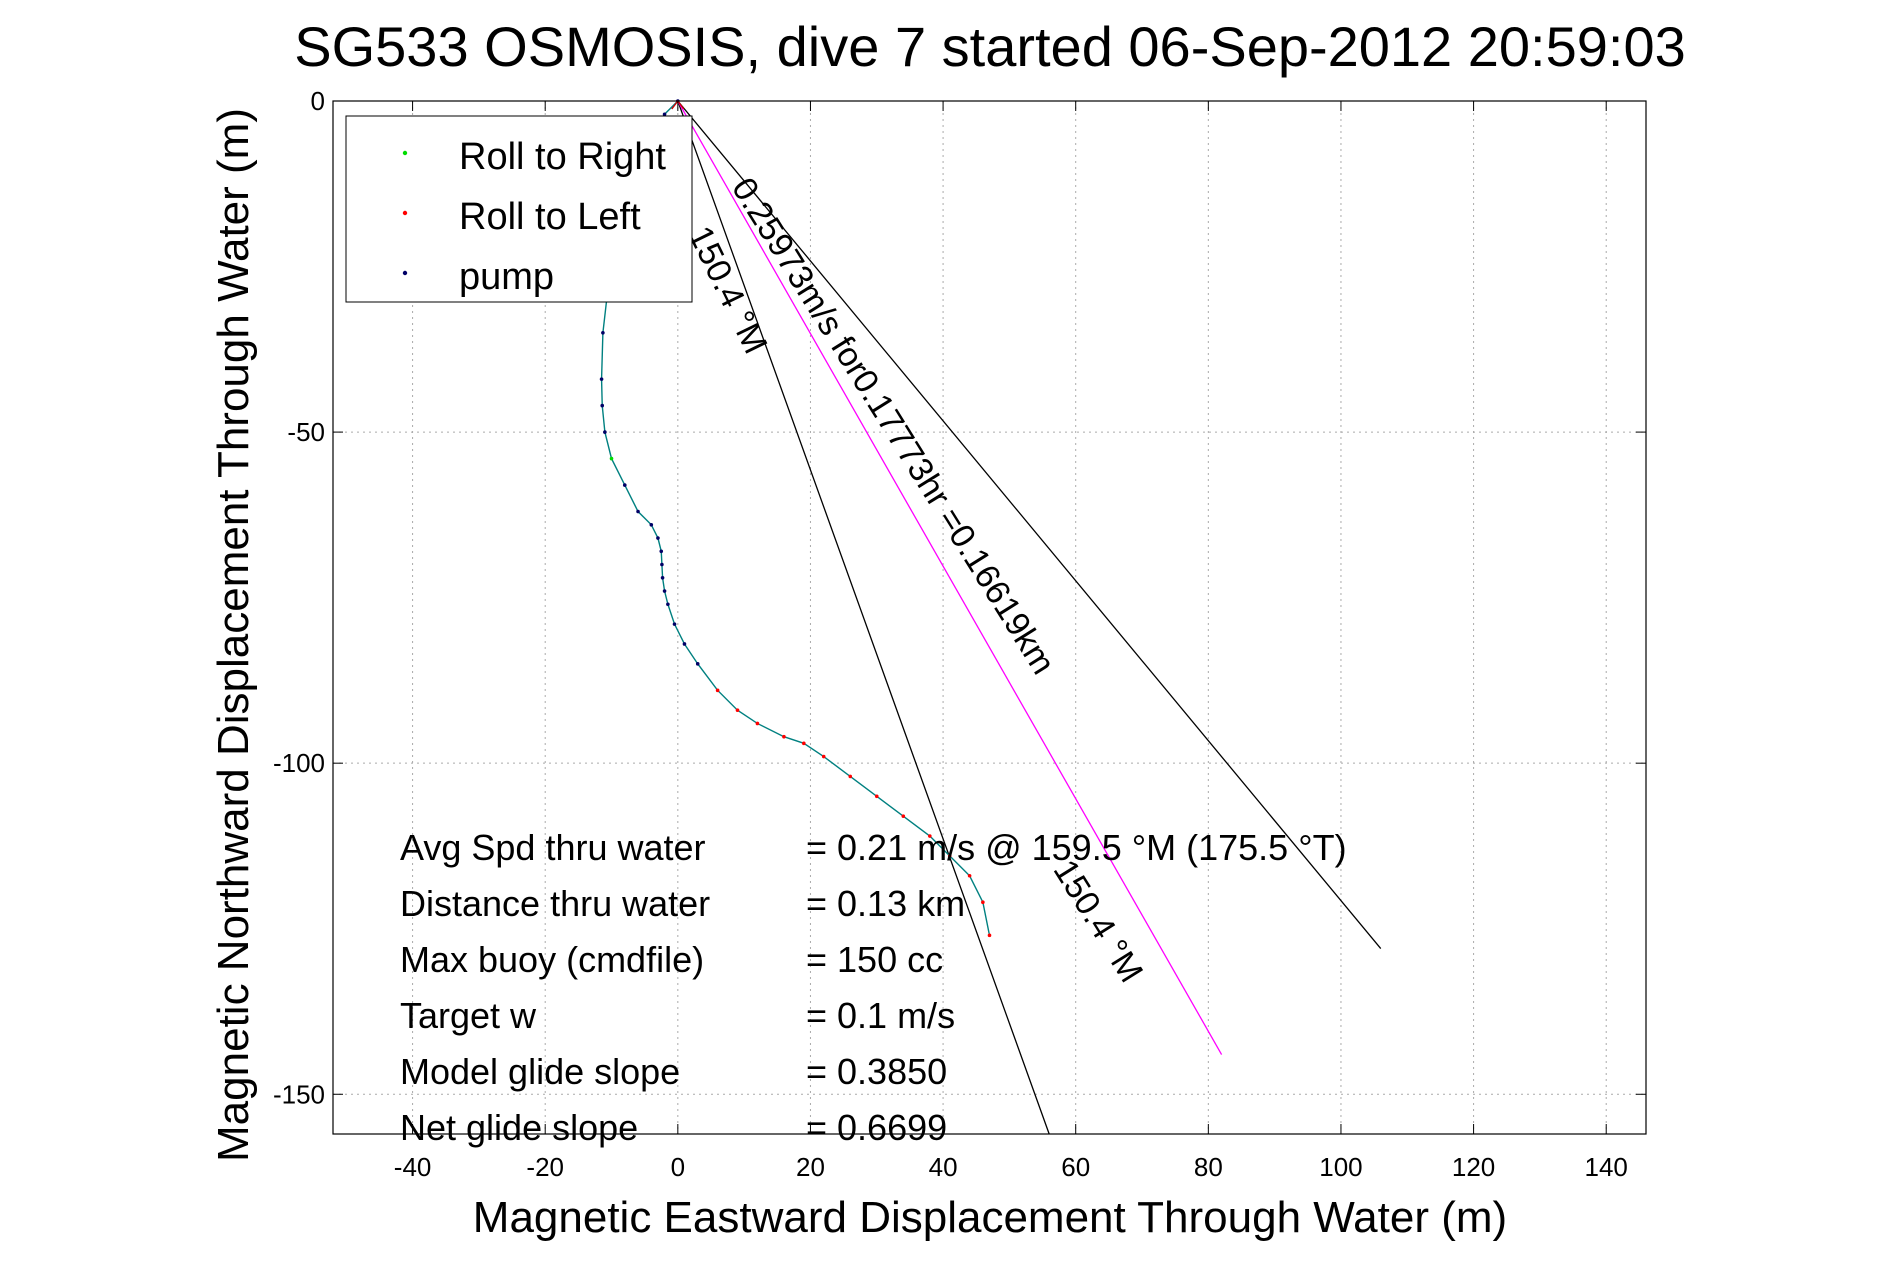 The width and height of the screenshot is (1891, 1267). I want to click on x-tick-label: 140, so click(1606, 1167).